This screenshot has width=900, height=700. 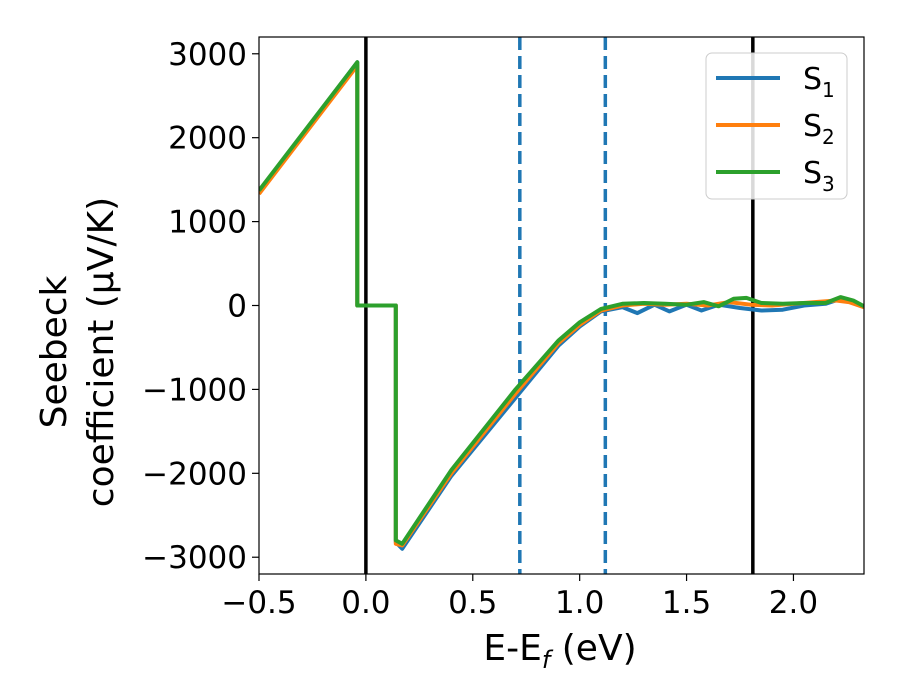 I want to click on x-tick-label: 1.0, so click(x=579, y=603).